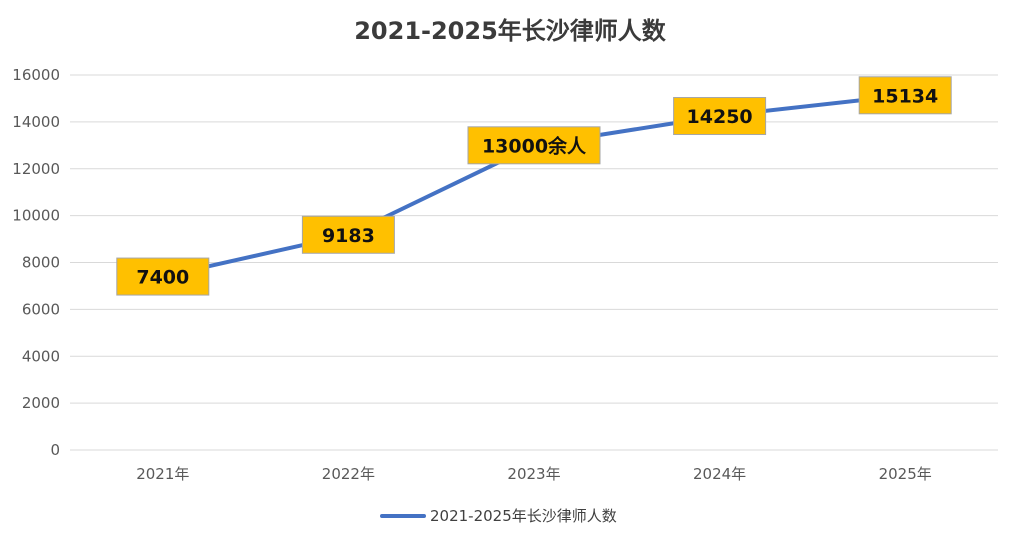 The height and width of the screenshot is (543, 1021). Describe the element at coordinates (36, 169) in the screenshot. I see `y-tick-label: 12000` at that location.